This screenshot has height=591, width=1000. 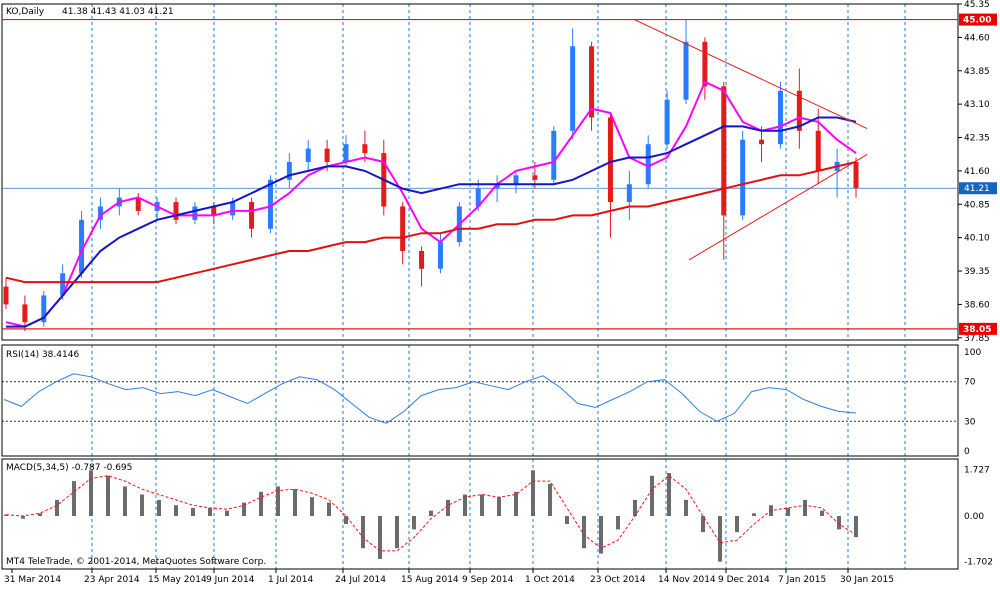 I want to click on date-tick-label: 9 Dec 2014, so click(x=744, y=580).